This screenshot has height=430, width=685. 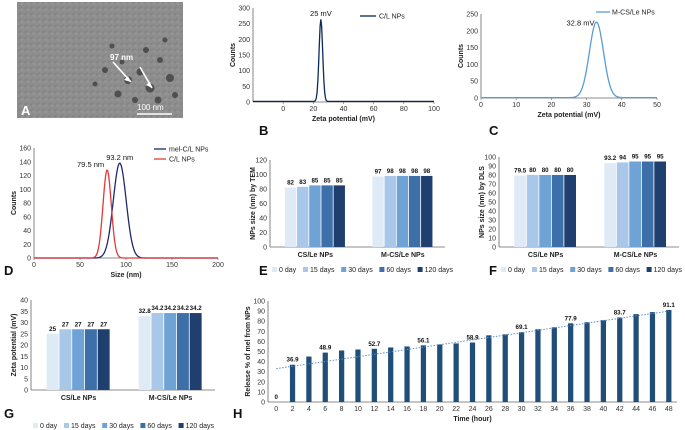 What do you see at coordinates (344, 109) in the screenshot?
I see `panel-b-x-tick-label: 40` at bounding box center [344, 109].